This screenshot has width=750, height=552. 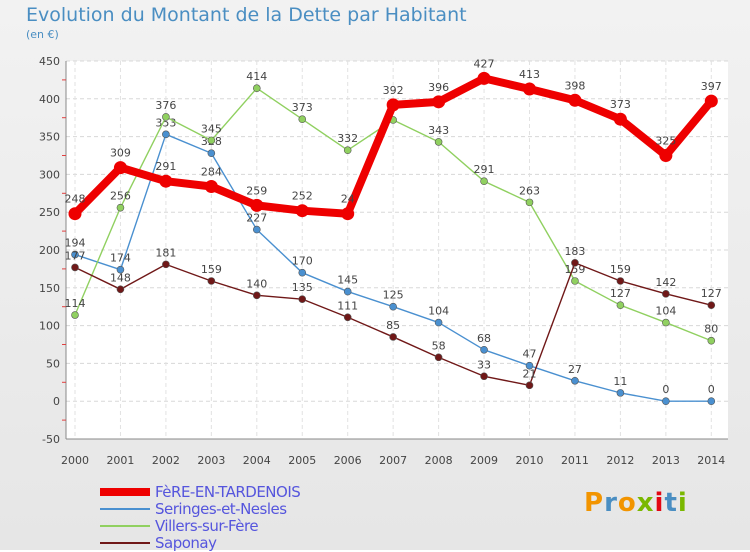 What do you see at coordinates (49, 137) in the screenshot?
I see `y-tick-label: 350` at bounding box center [49, 137].